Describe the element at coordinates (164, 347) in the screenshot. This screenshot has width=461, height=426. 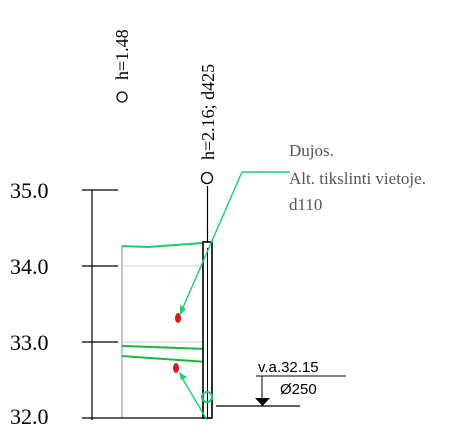
I see `layer-line-upper` at that location.